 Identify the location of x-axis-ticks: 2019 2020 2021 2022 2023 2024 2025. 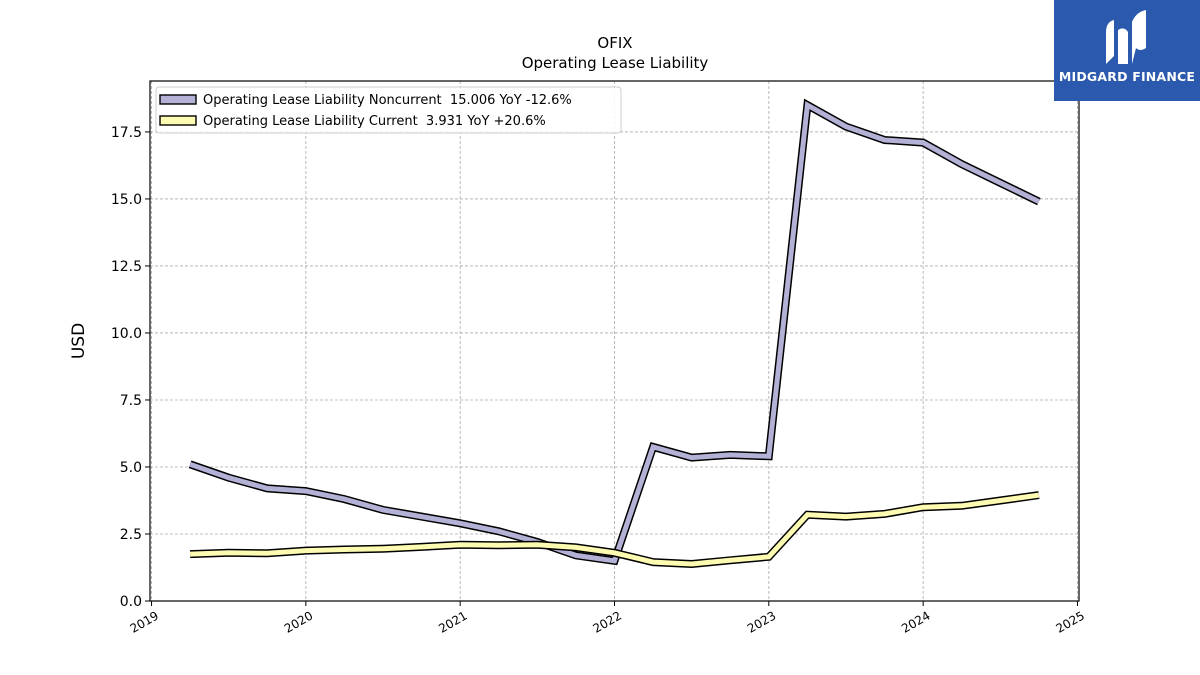
(607, 618).